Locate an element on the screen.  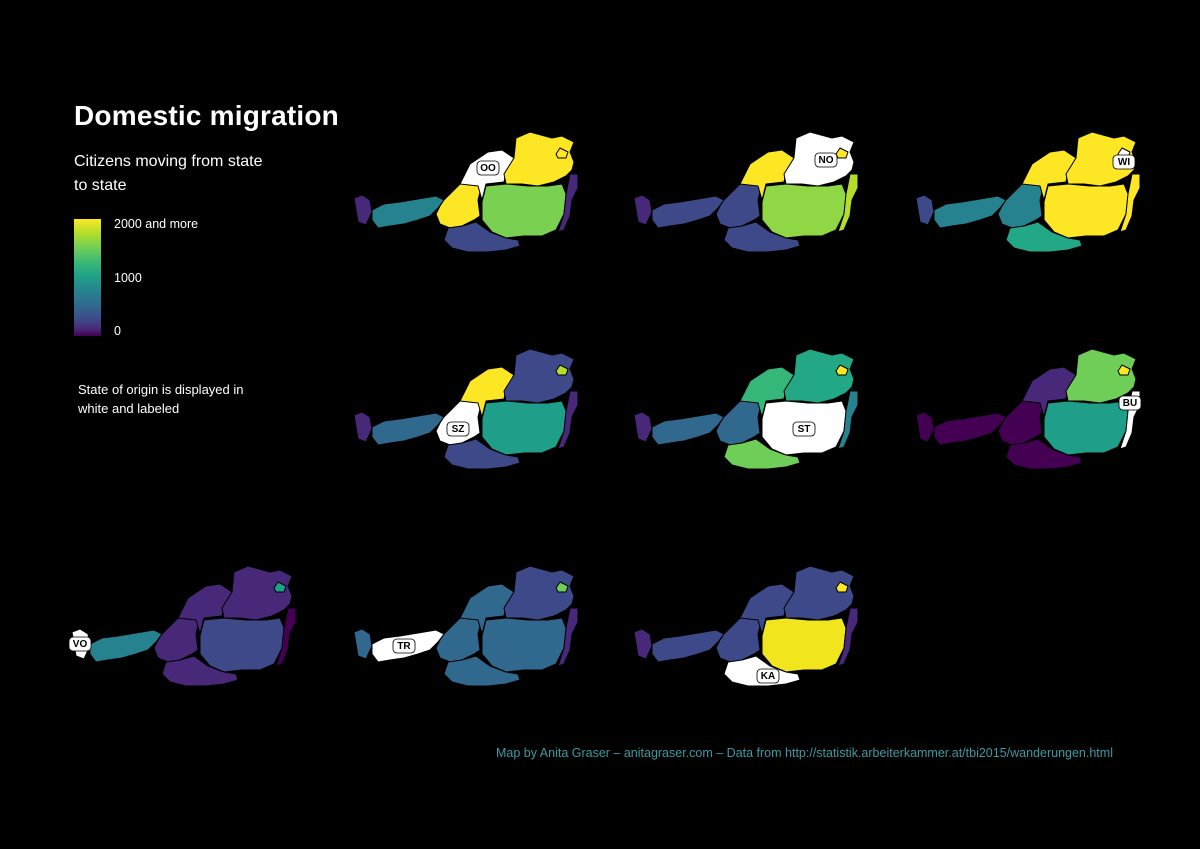
legend-color-ramp is located at coordinates (87, 277).